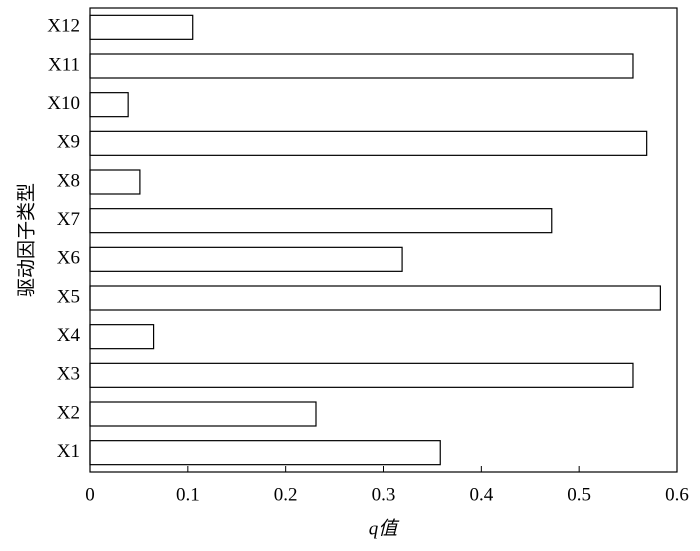 The height and width of the screenshot is (551, 700). What do you see at coordinates (63, 103) in the screenshot?
I see `y-tick-label: X10` at bounding box center [63, 103].